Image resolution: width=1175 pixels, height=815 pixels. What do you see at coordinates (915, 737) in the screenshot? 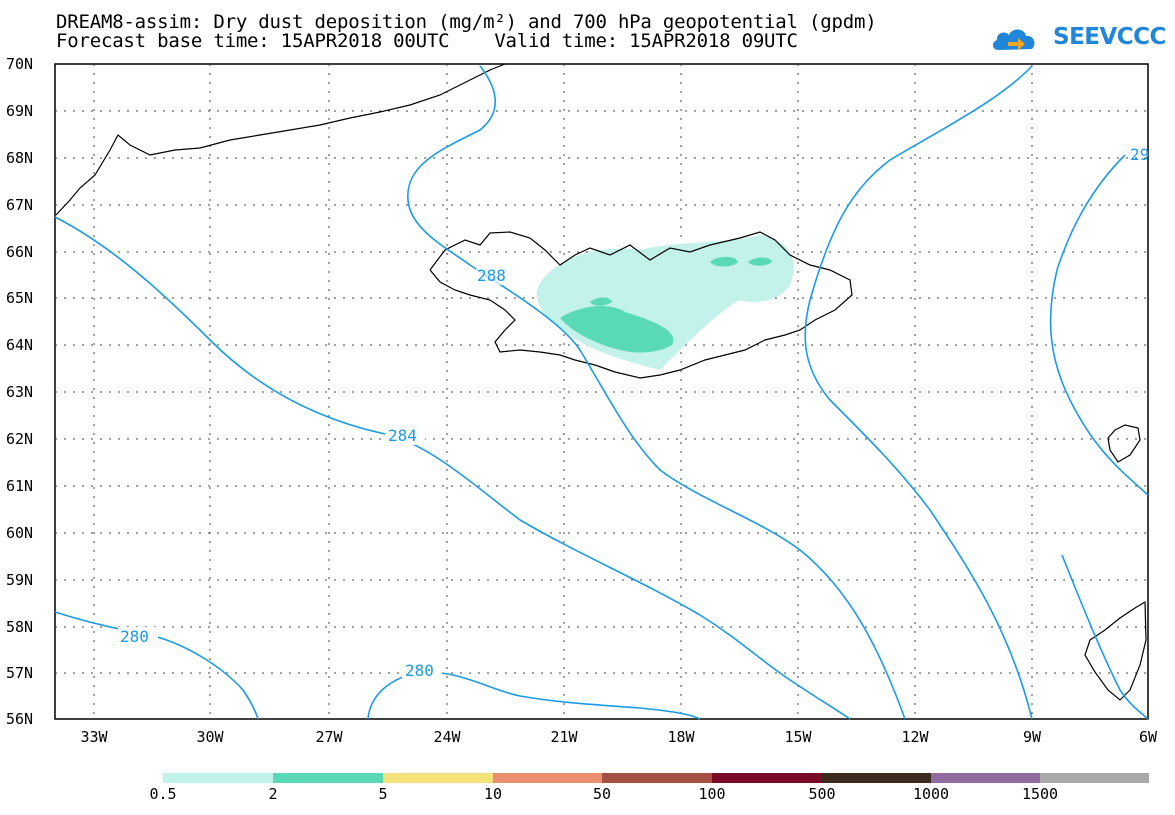
I see `svg-text: 12W` at bounding box center [915, 737].